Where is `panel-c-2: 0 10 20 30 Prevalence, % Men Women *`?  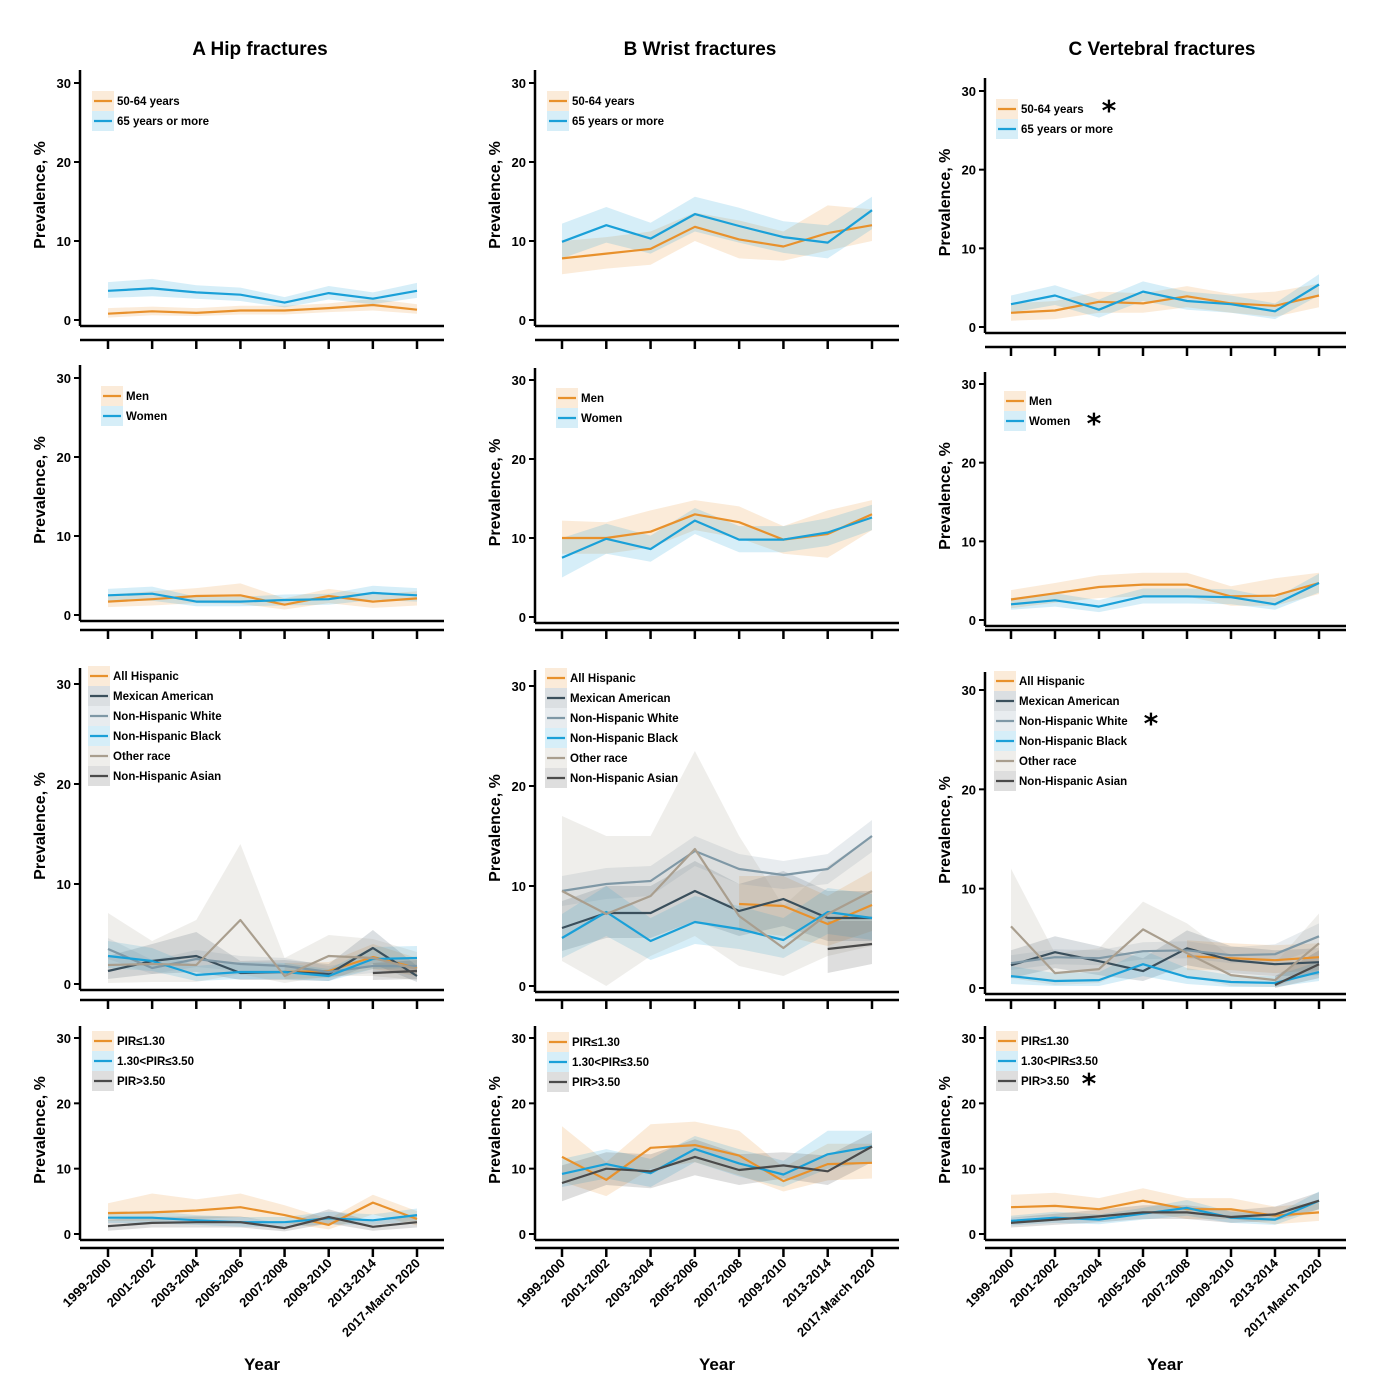 panel-c-2: 0 10 20 30 Prevalence, % Men Women * is located at coordinates (1141, 505).